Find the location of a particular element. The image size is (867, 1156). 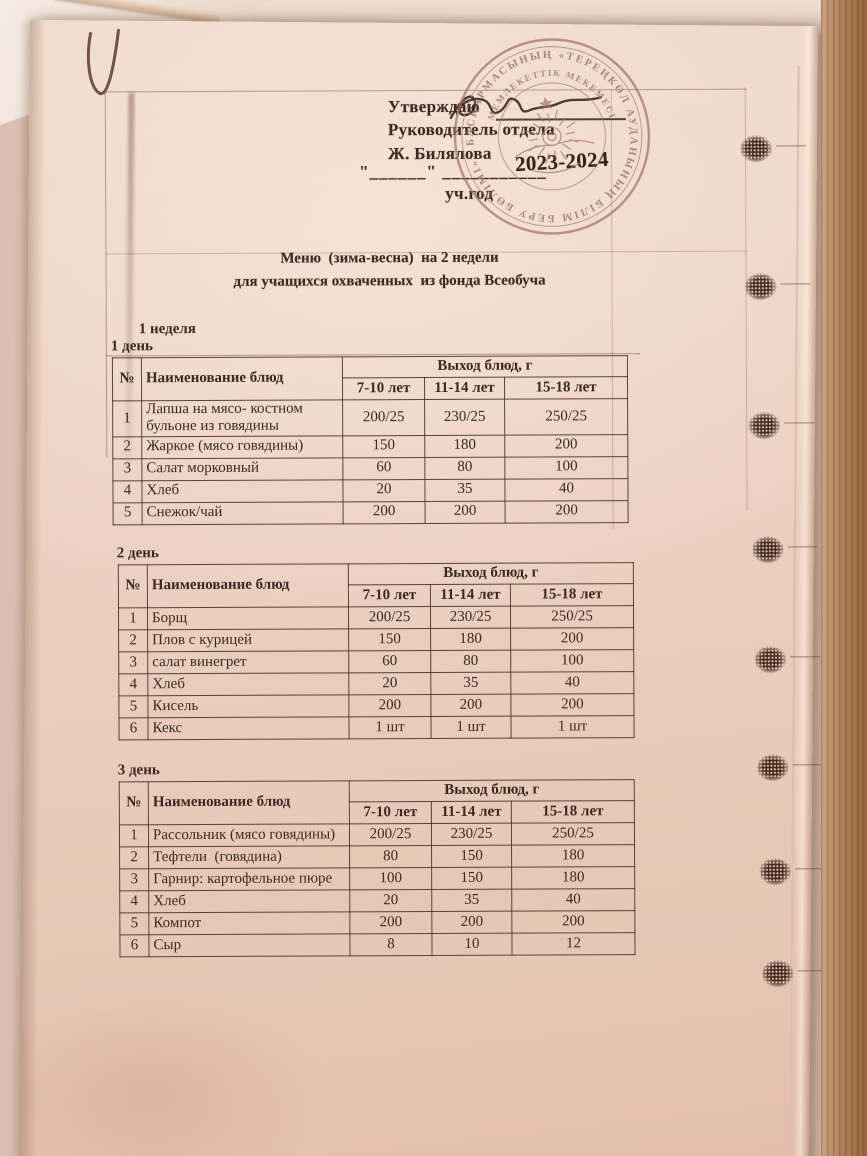

cell-dish: Кисель is located at coordinates (248, 706).